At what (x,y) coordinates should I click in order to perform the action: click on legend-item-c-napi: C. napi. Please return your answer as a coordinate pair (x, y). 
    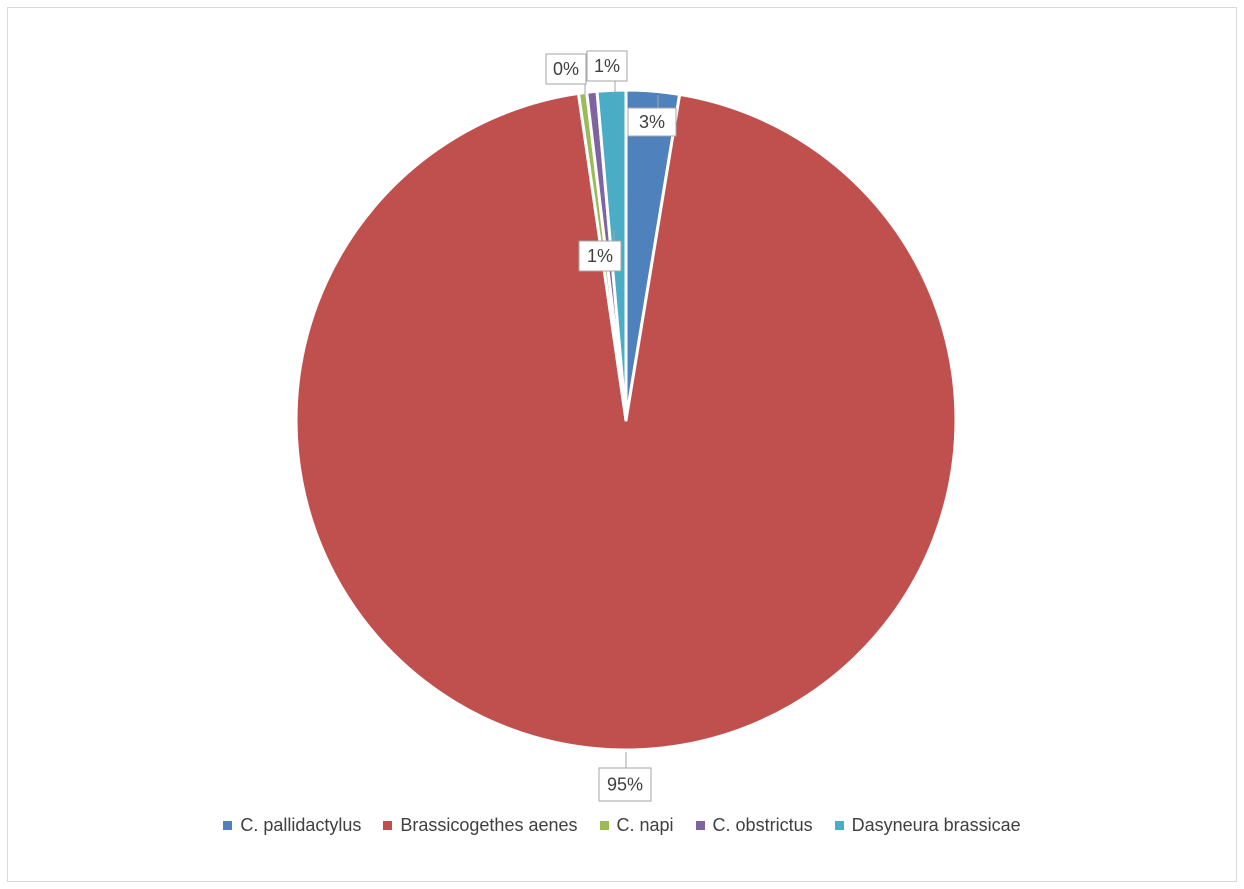
    Looking at the image, I should click on (636, 825).